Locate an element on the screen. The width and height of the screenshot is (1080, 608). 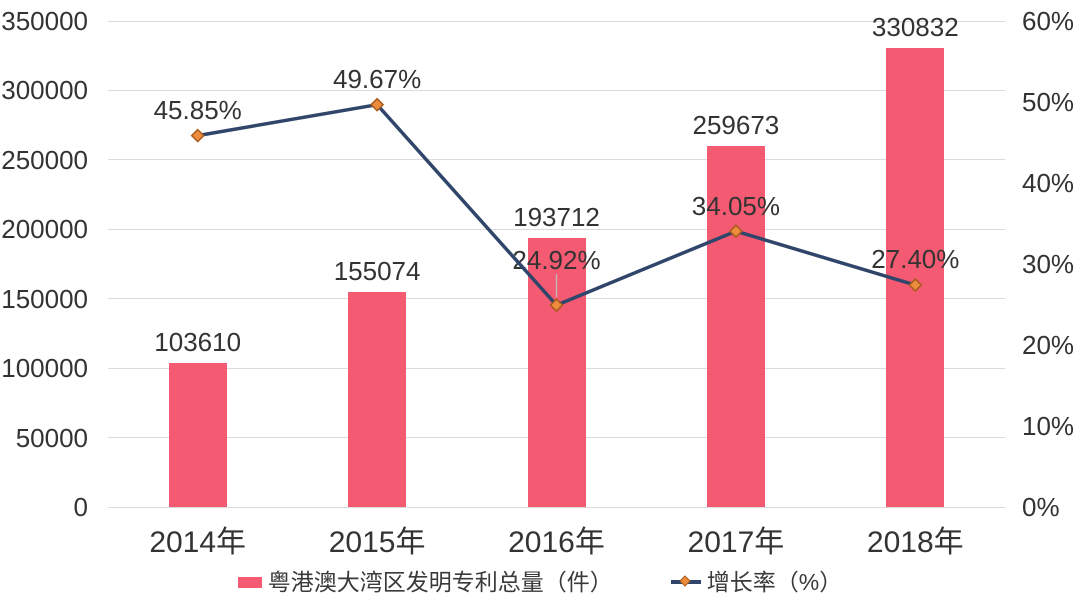
left-axis-tick-label: 0 is located at coordinates (80, 507).